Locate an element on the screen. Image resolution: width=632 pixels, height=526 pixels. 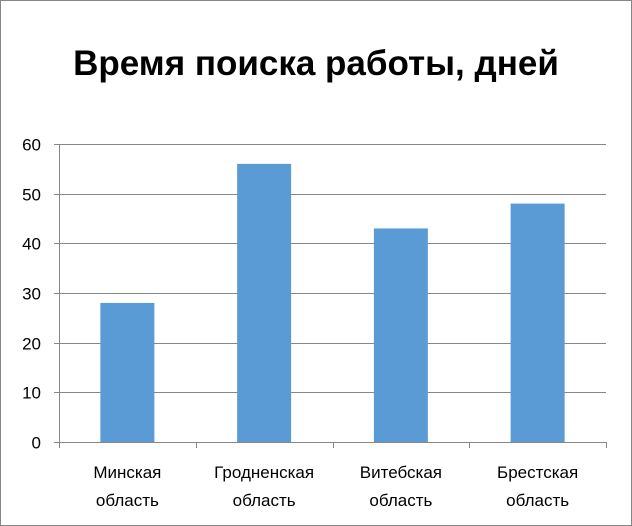
x-category-label: Гродненская is located at coordinates (264, 472).